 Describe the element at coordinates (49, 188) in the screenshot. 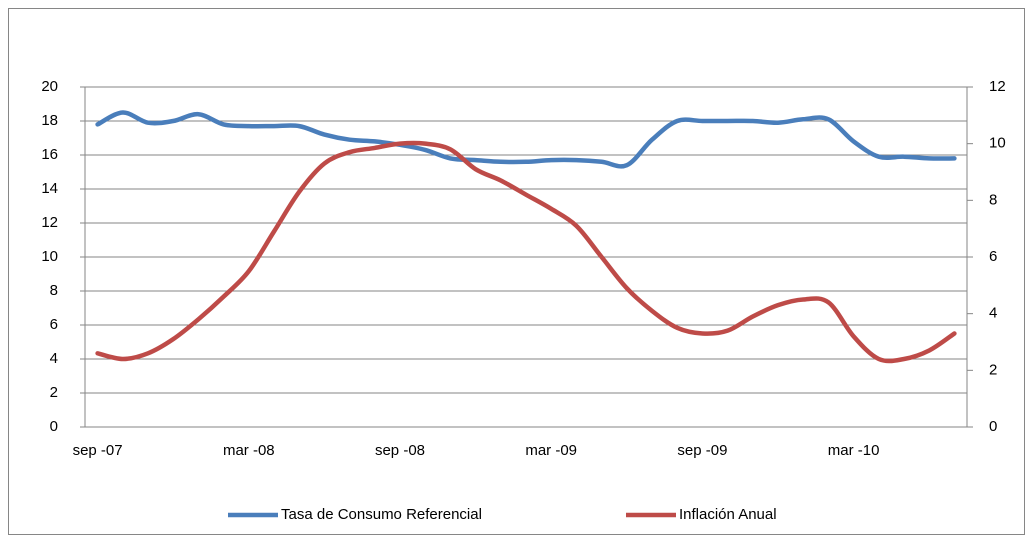

I see `y-tick-label: 14` at that location.